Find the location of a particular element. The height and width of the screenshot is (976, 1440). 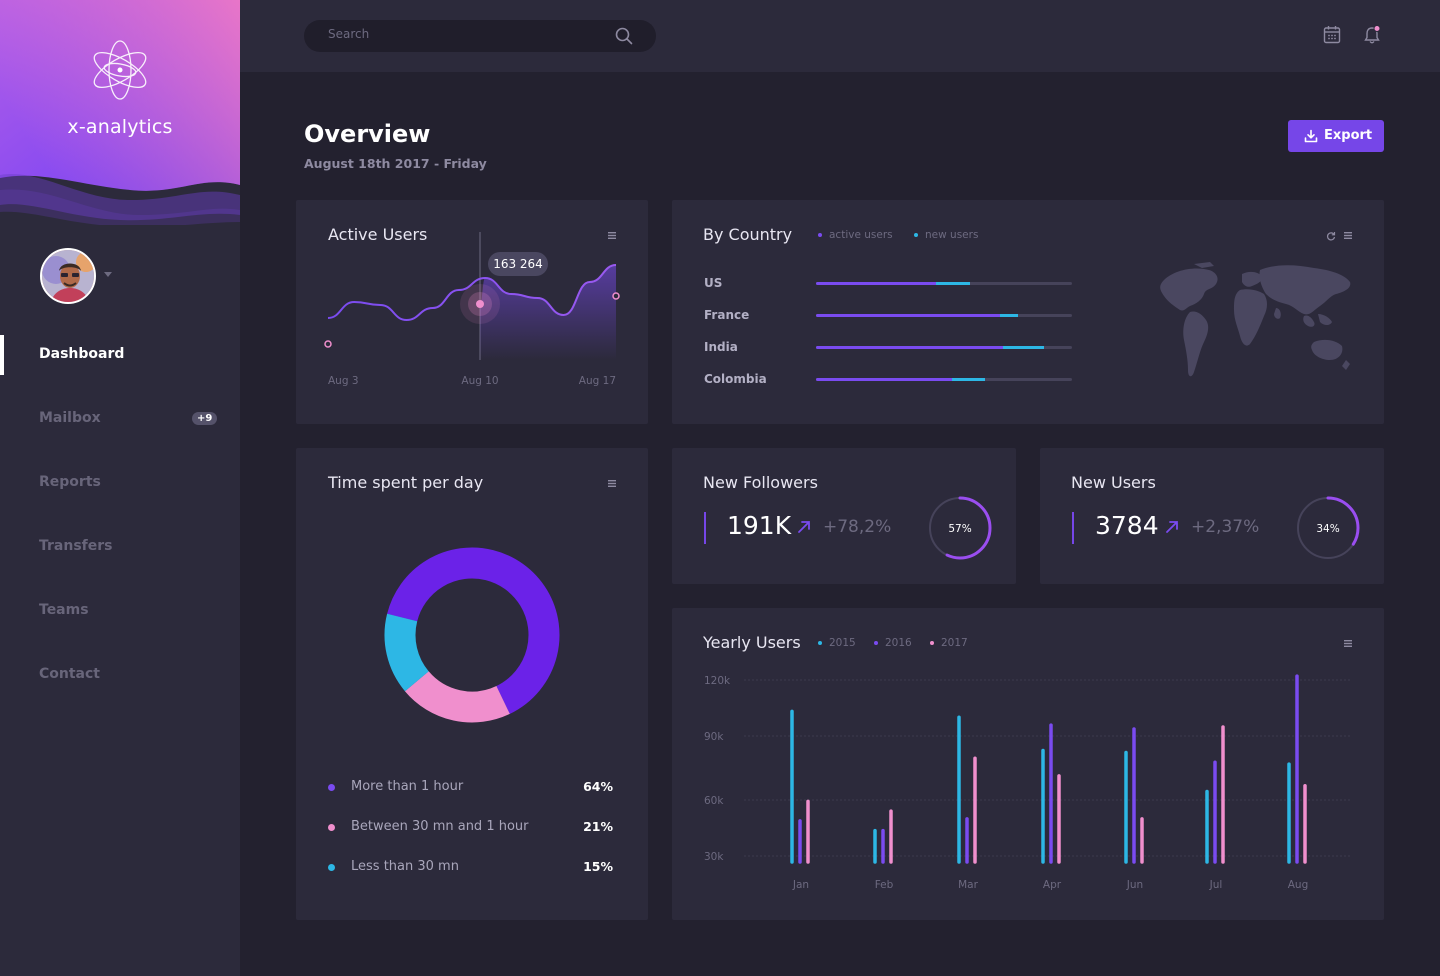

followers-progress-ring: 57% is located at coordinates (960, 528).